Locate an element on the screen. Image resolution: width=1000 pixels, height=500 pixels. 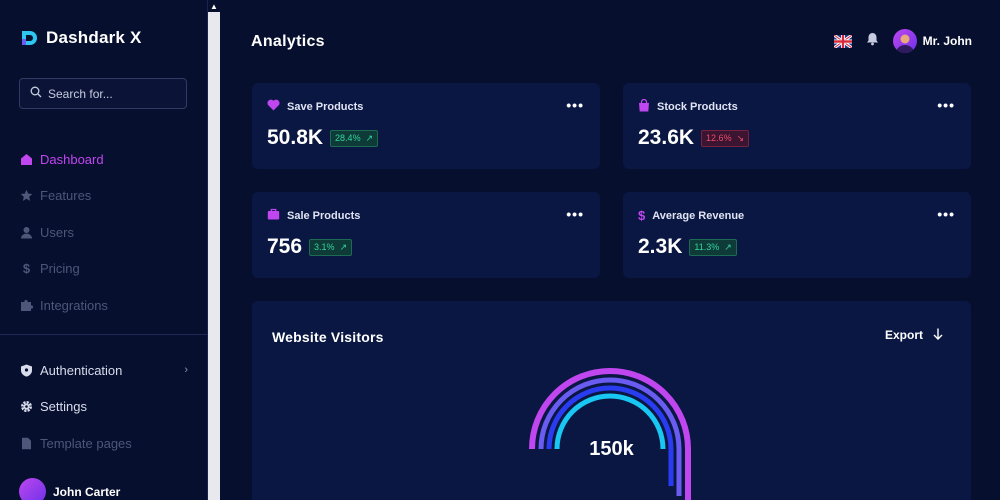
card-value: 756 is located at coordinates (285, 246).